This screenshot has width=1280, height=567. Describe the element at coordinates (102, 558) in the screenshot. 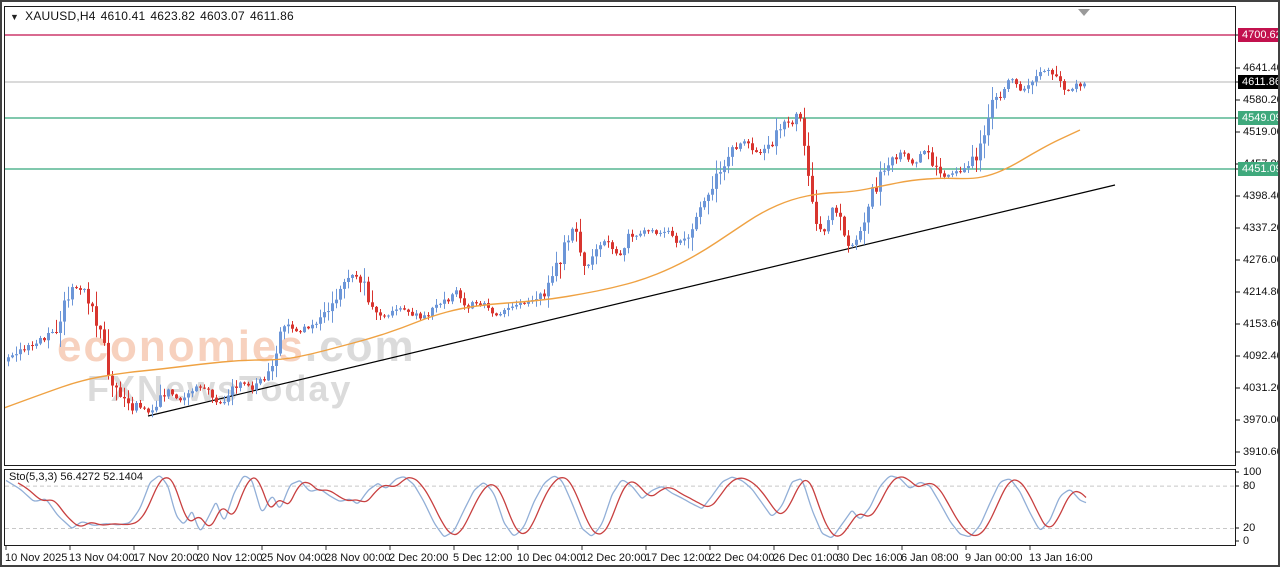

I see `time-axis-label: 13 Nov 04:00` at that location.